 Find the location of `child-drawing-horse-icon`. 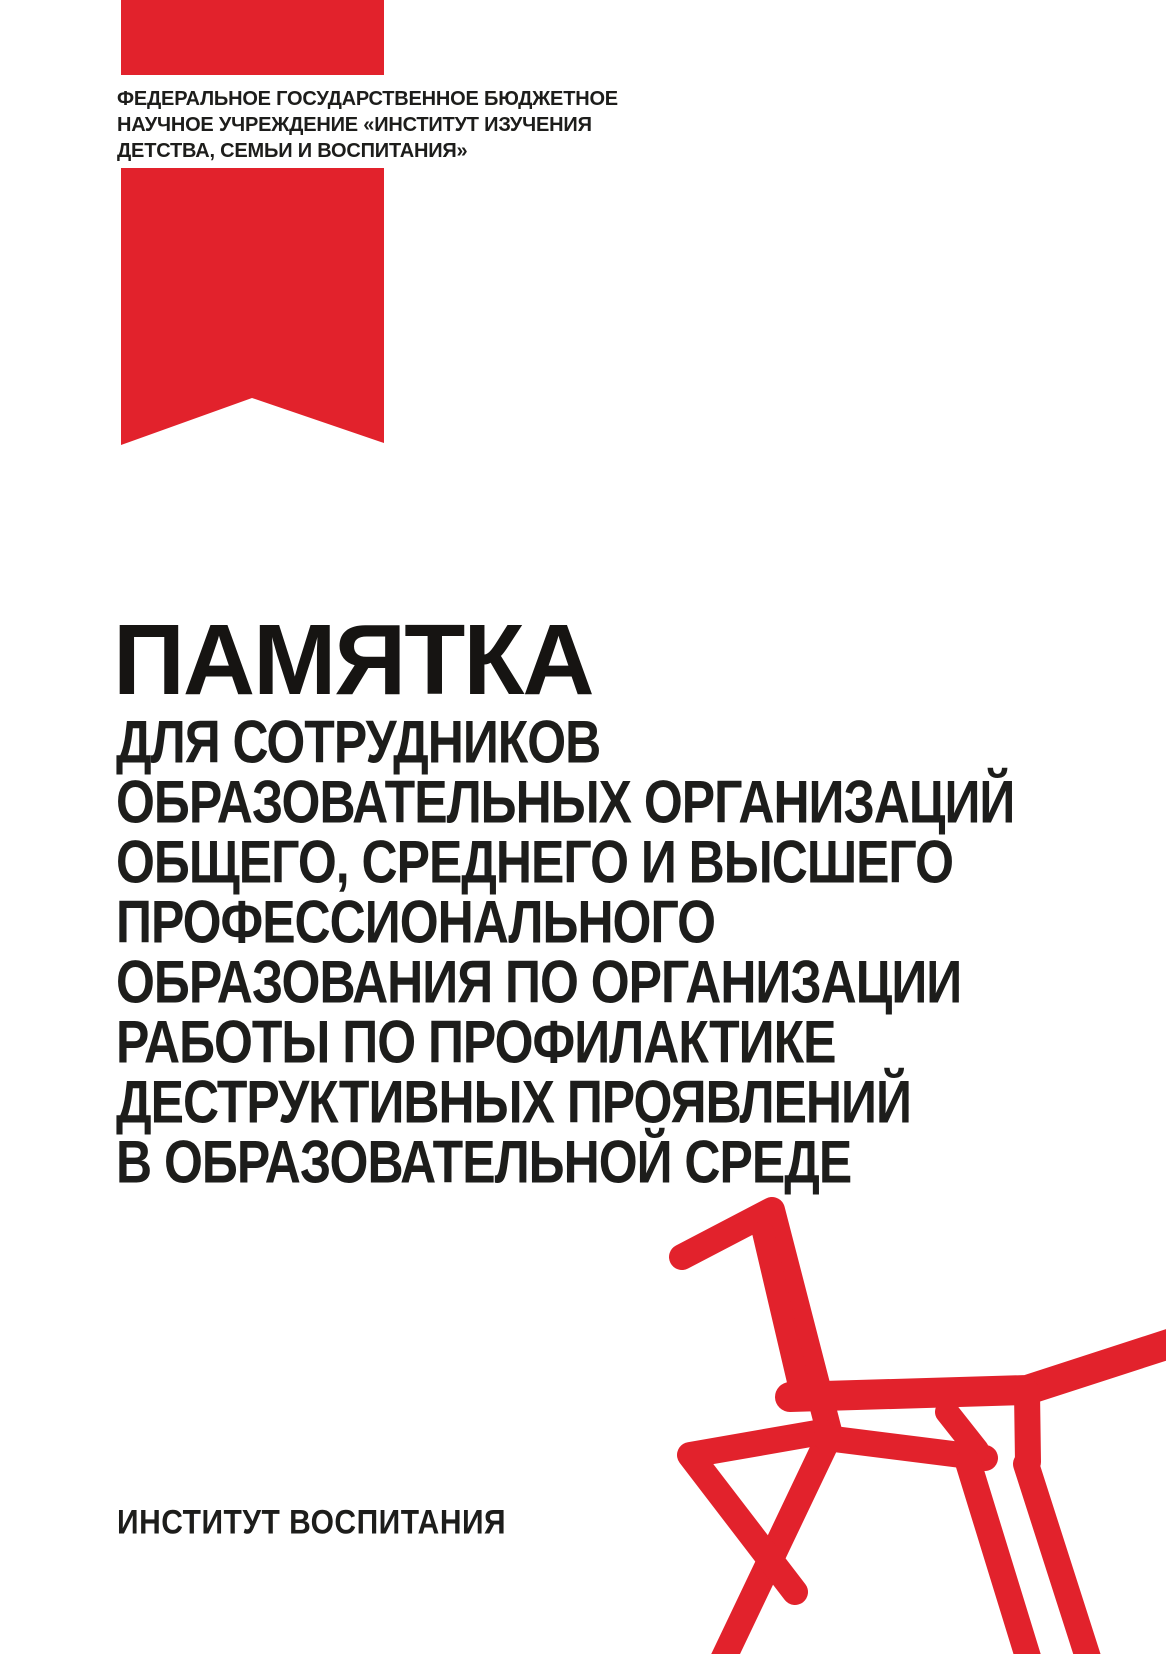

child-drawing-horse-icon is located at coordinates (917, 1425).